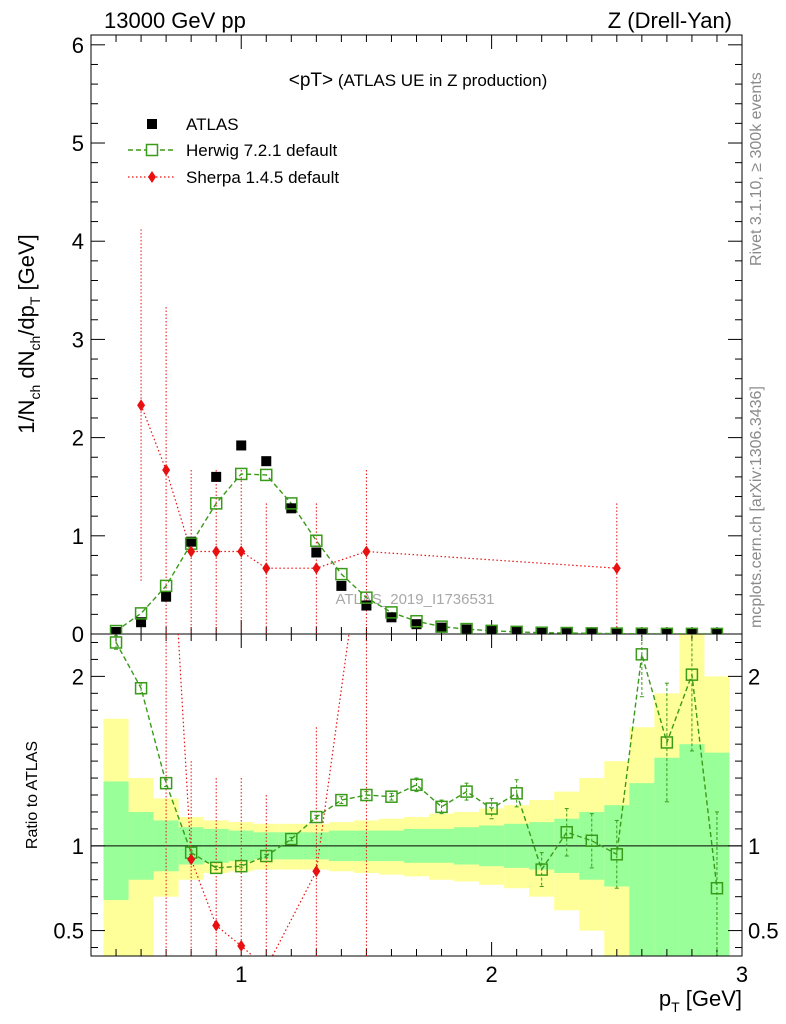 This screenshot has width=786, height=1024. I want to click on legend-label: ATLAS, so click(212, 124).